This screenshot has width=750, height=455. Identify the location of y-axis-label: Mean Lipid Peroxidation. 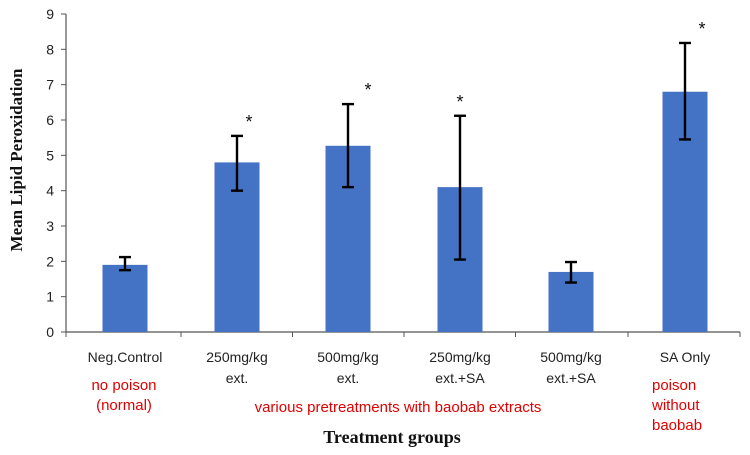
(16, 159).